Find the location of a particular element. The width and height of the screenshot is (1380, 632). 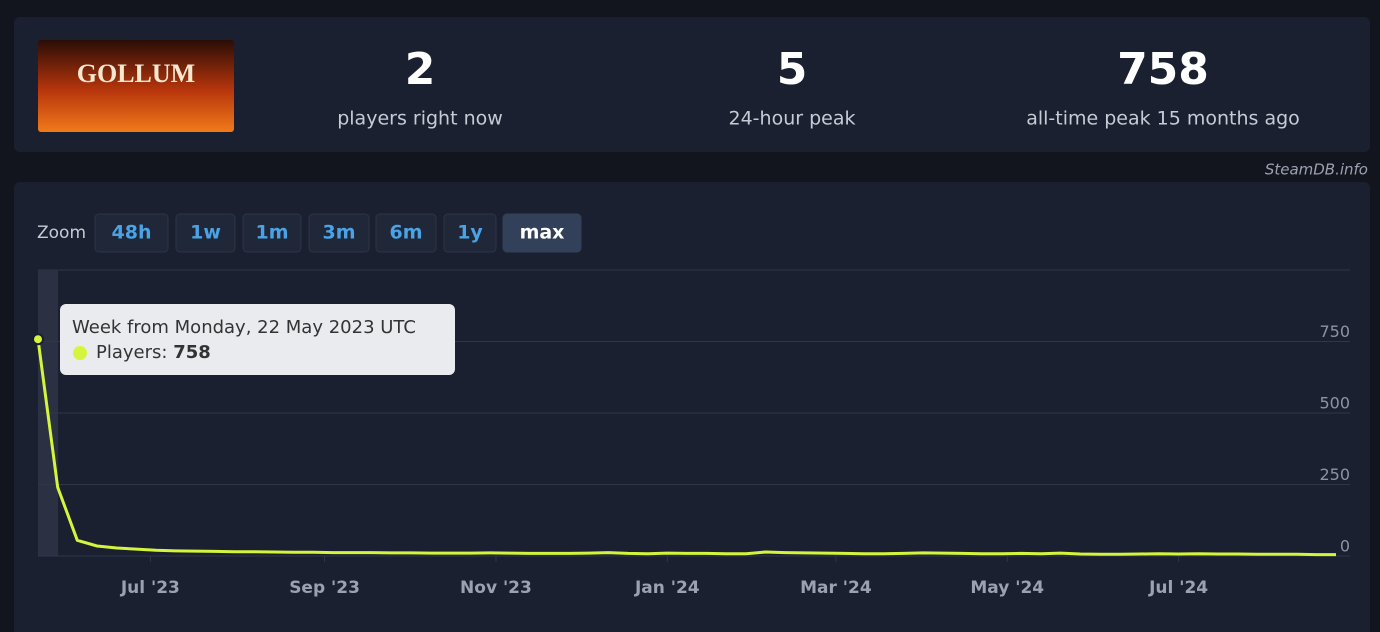

zoom-button: 1w is located at coordinates (205, 233).